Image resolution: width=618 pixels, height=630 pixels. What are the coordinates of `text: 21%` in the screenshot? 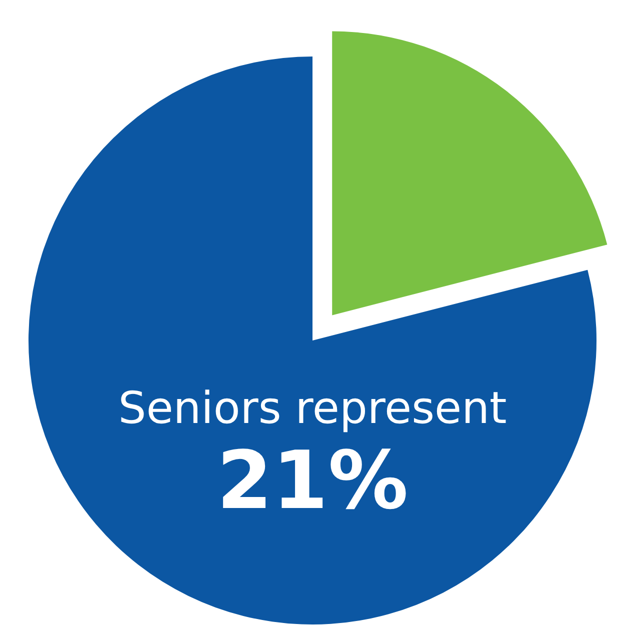 It's located at (312, 480).